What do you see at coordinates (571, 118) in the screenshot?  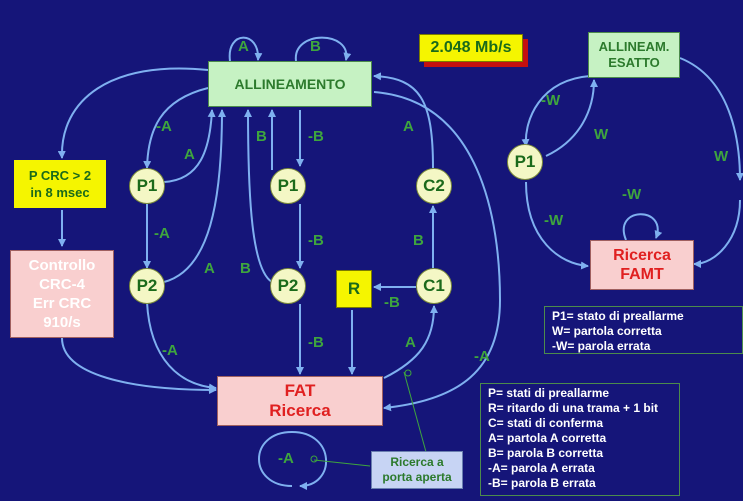 I see `edge-p1r-esatto` at bounding box center [571, 118].